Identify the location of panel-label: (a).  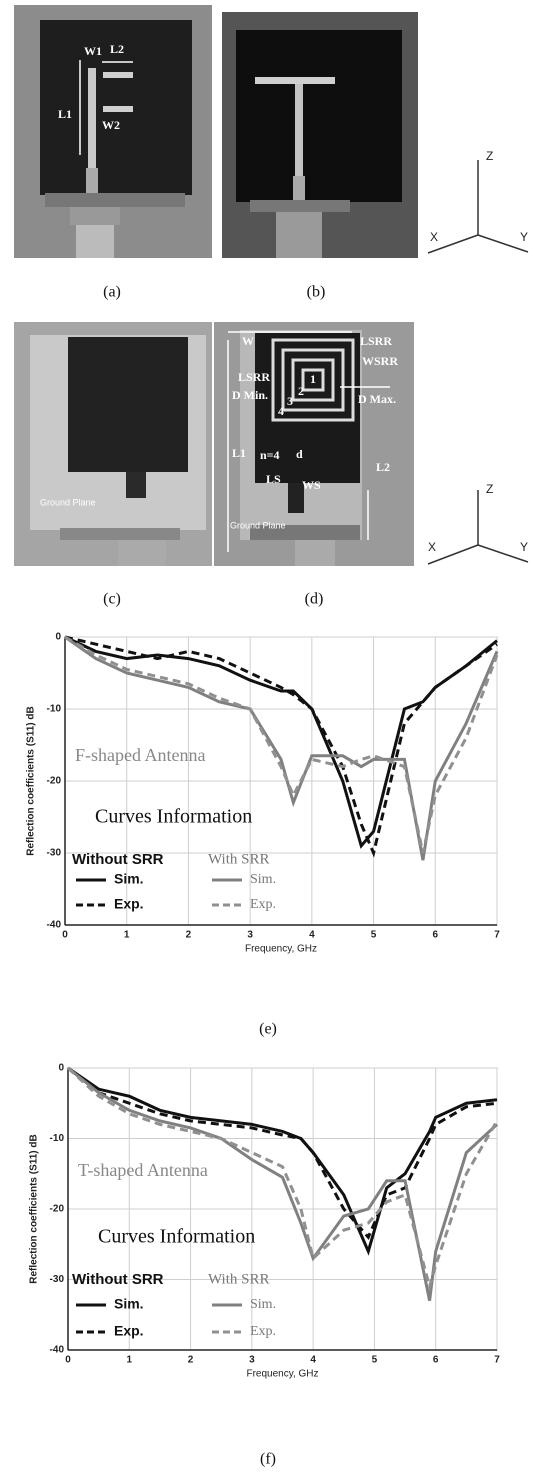
(112, 292).